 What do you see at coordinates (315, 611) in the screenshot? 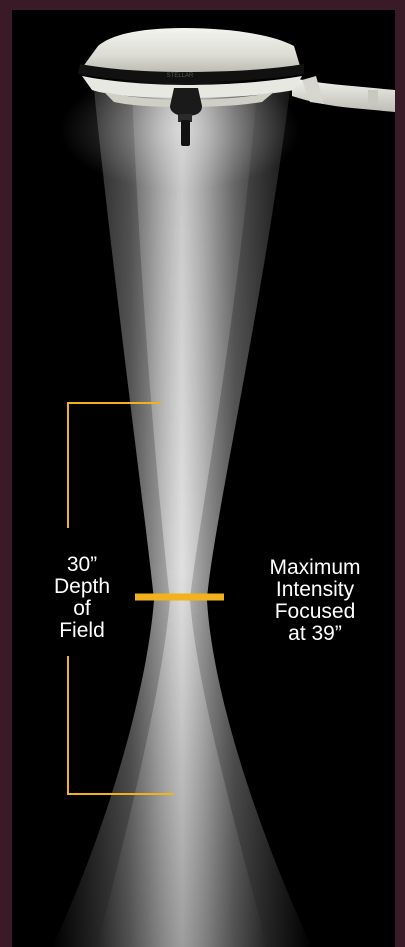
I see `max-intensity-line-3: Focused` at bounding box center [315, 611].